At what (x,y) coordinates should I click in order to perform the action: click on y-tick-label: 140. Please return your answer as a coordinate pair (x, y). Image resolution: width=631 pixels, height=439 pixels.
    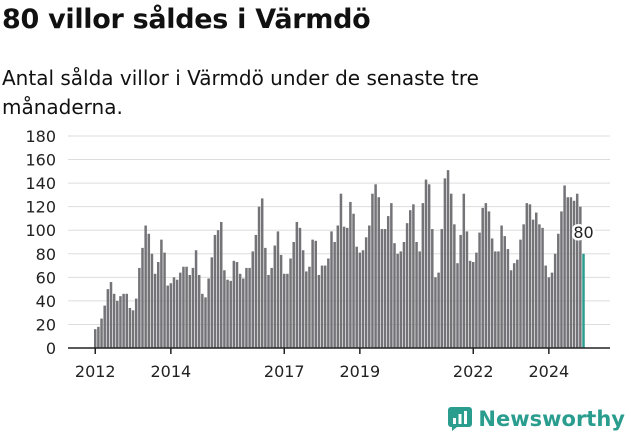
    Looking at the image, I should click on (40, 183).